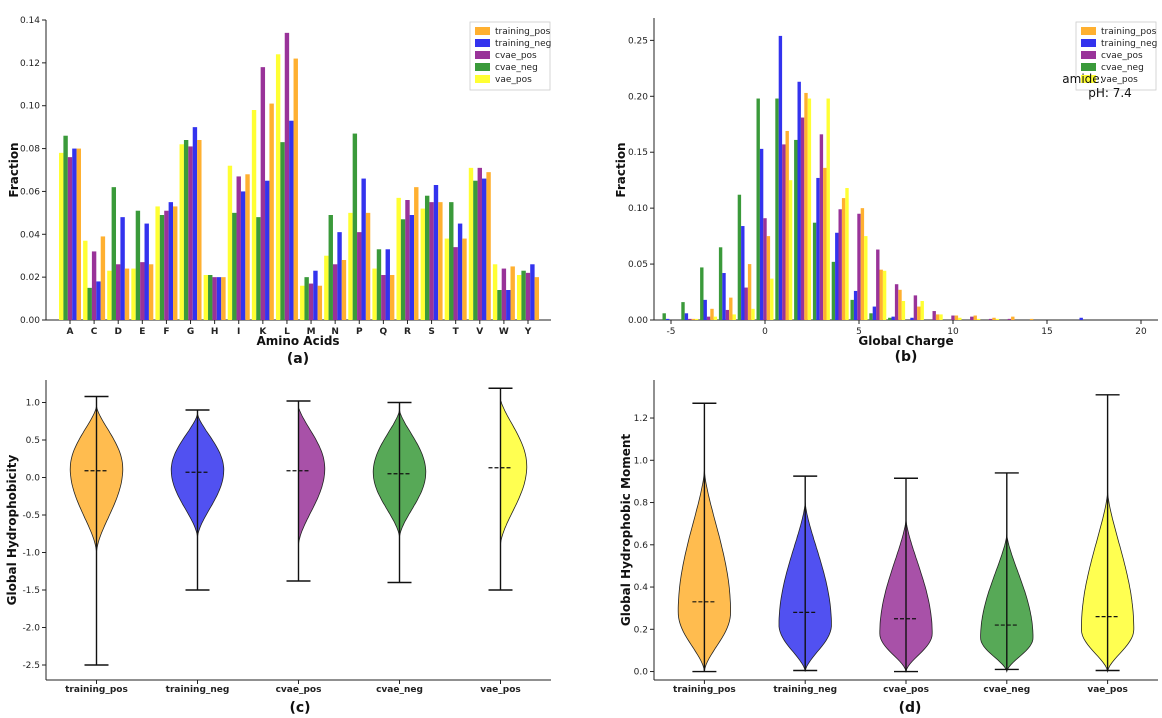 Image resolution: width=1162 pixels, height=718 pixels. Describe the element at coordinates (33, 404) in the screenshot. I see `panel-c-ytick-label: 1.0` at that location.